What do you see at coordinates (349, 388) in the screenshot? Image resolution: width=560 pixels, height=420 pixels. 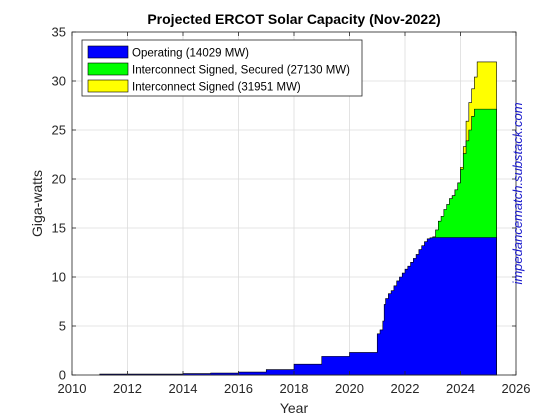 I see `x-tick-label: 2020` at bounding box center [349, 388].